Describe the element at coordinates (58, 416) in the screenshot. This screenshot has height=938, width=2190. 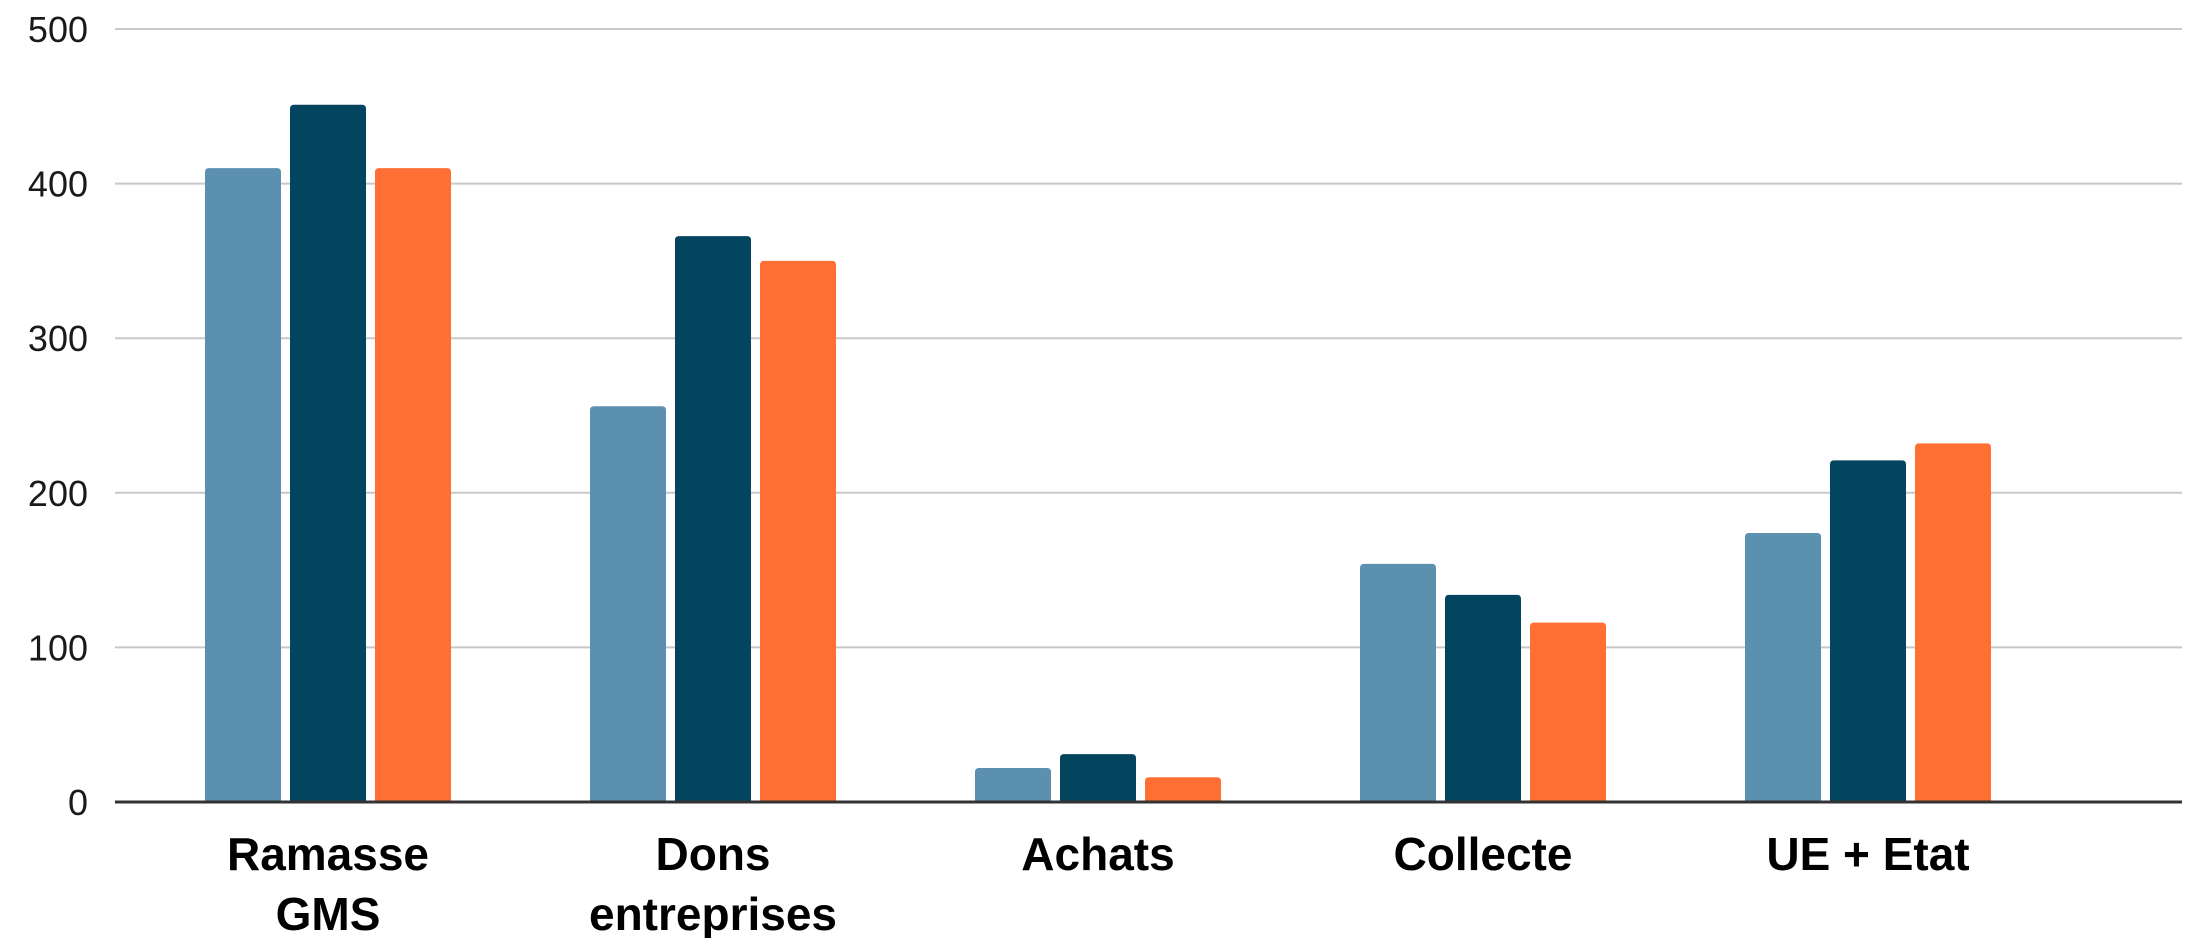
I see `y-axis-tick-labels: 0 100 200 300 400 500` at that location.